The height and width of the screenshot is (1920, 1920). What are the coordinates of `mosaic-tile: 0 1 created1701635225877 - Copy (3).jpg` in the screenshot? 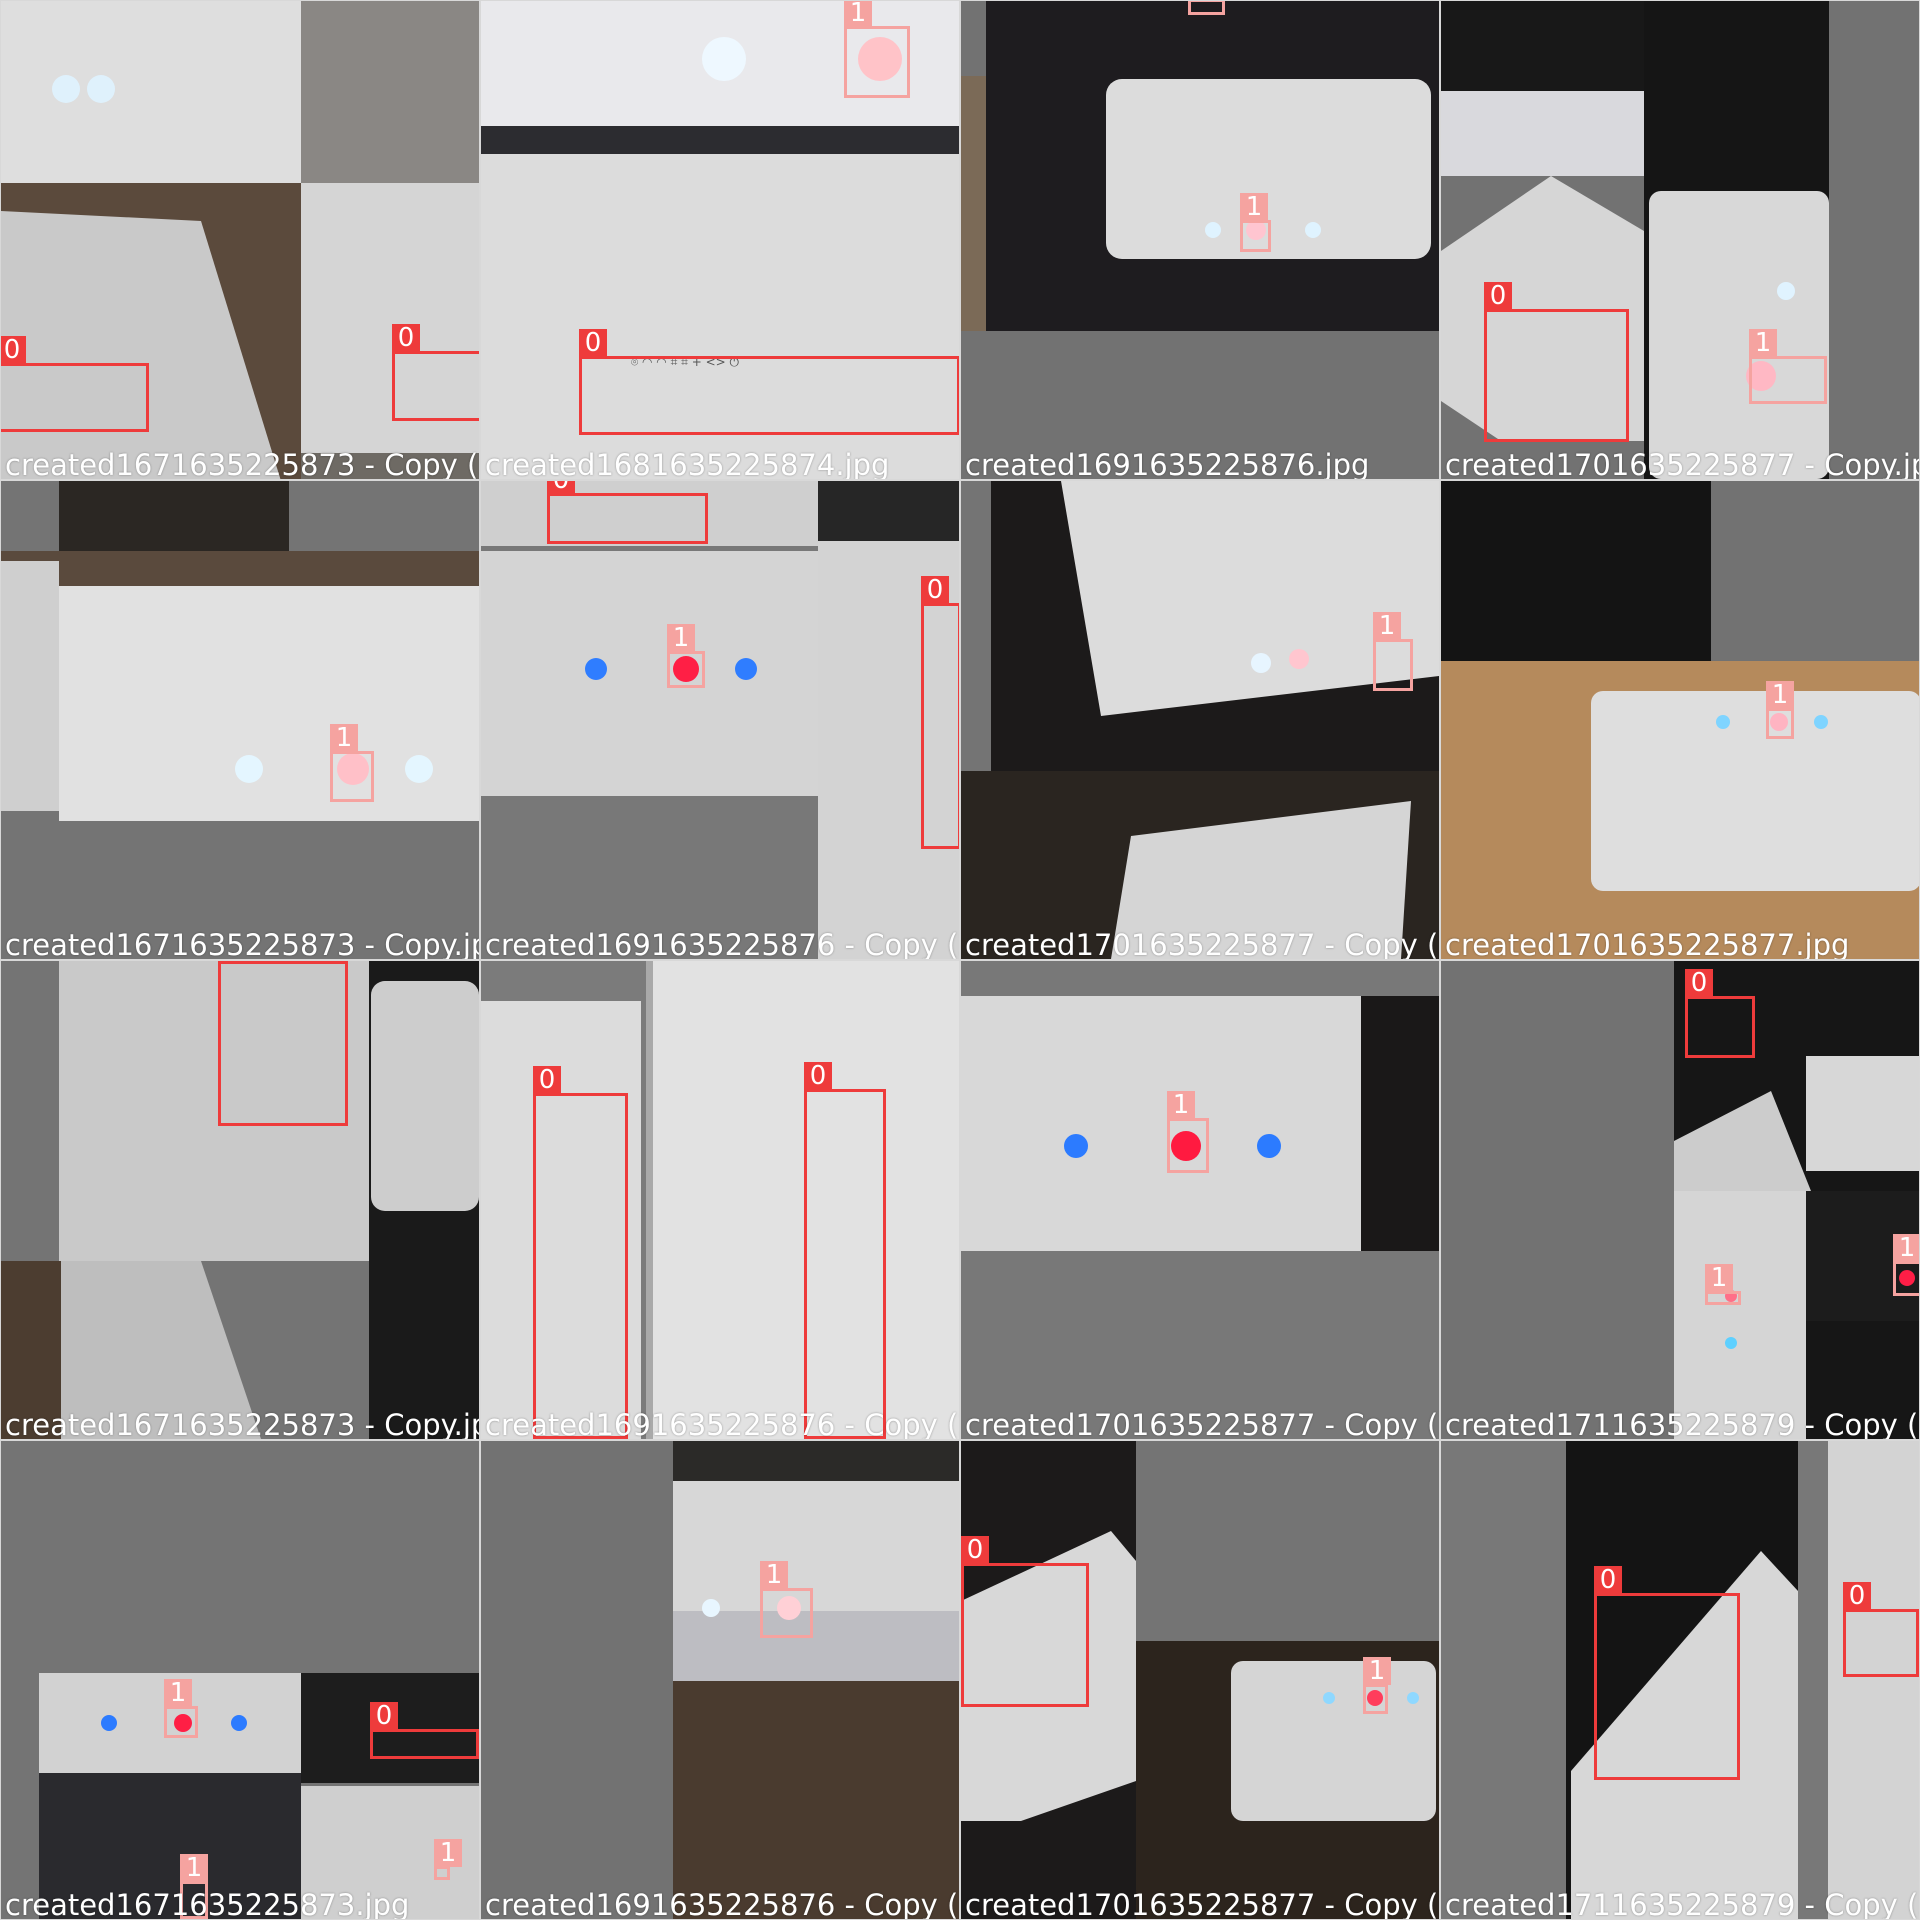 It's located at (1200, 1680).